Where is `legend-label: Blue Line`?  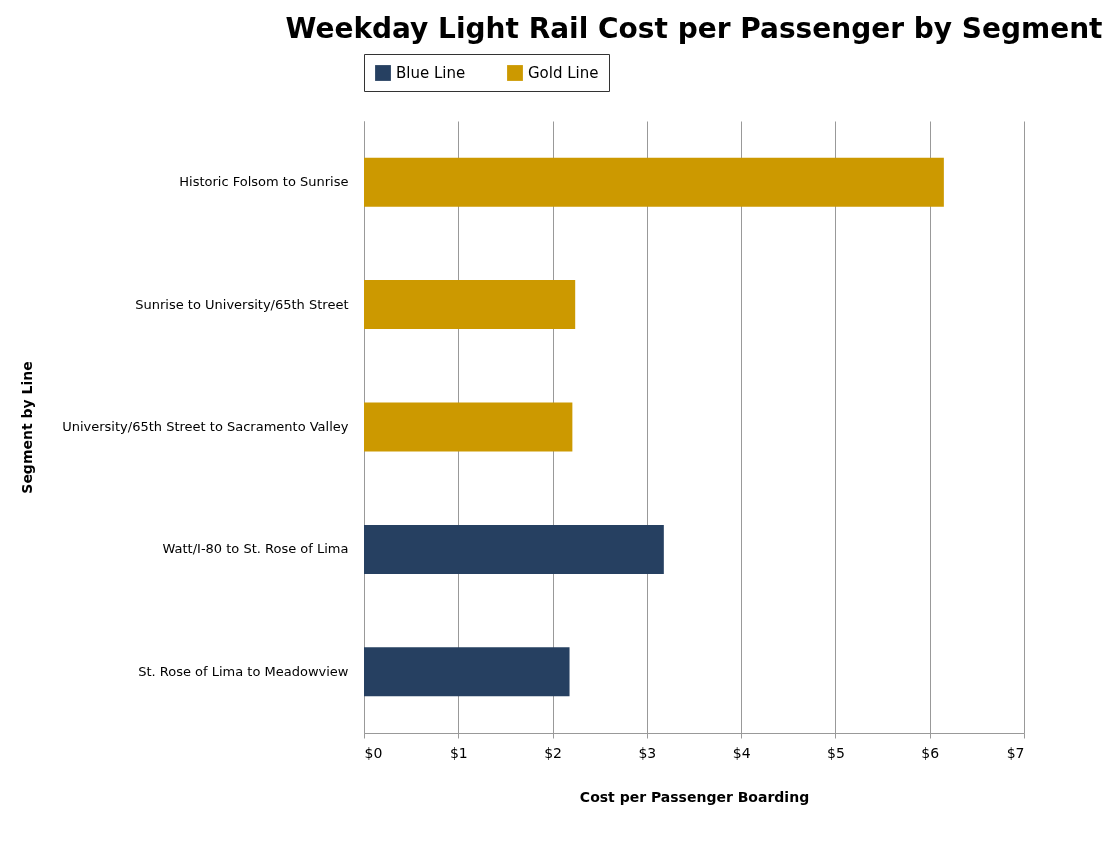 legend-label: Blue Line is located at coordinates (431, 73).